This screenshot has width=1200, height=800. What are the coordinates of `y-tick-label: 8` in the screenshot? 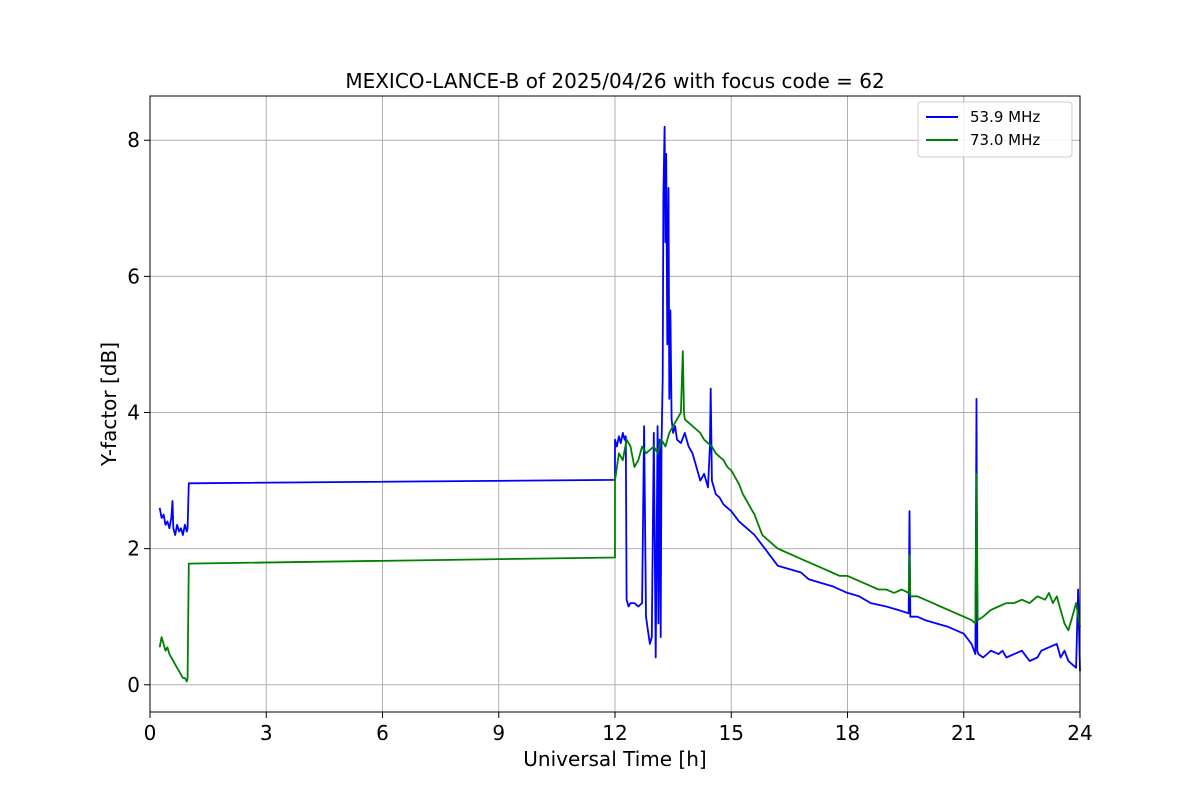 It's located at (133, 140).